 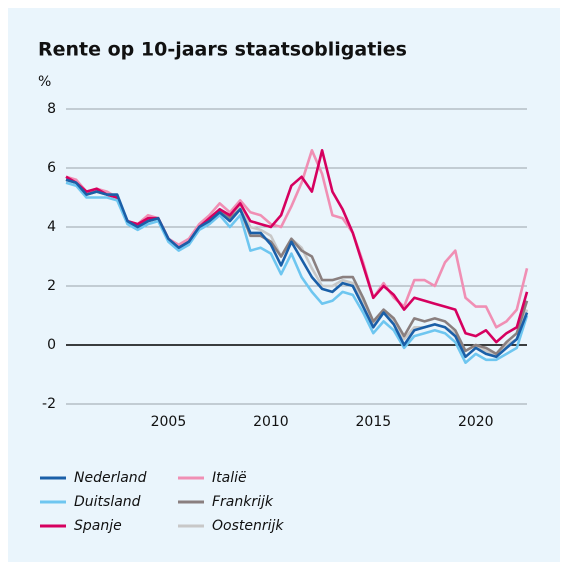 What do you see at coordinates (98, 526) in the screenshot?
I see `legend-label: Spanje` at bounding box center [98, 526].